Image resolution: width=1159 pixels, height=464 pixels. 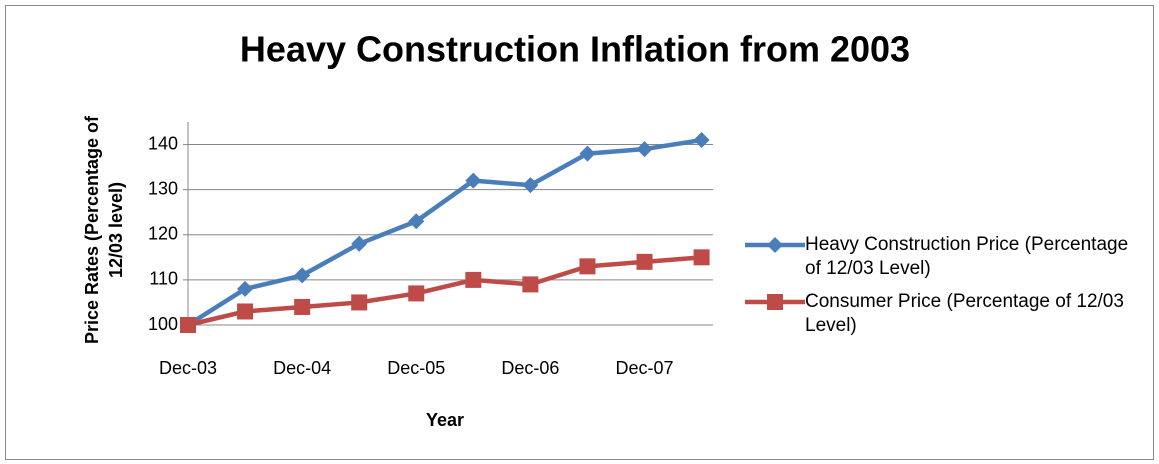 I want to click on y-tick-label: 130, so click(x=163, y=188).